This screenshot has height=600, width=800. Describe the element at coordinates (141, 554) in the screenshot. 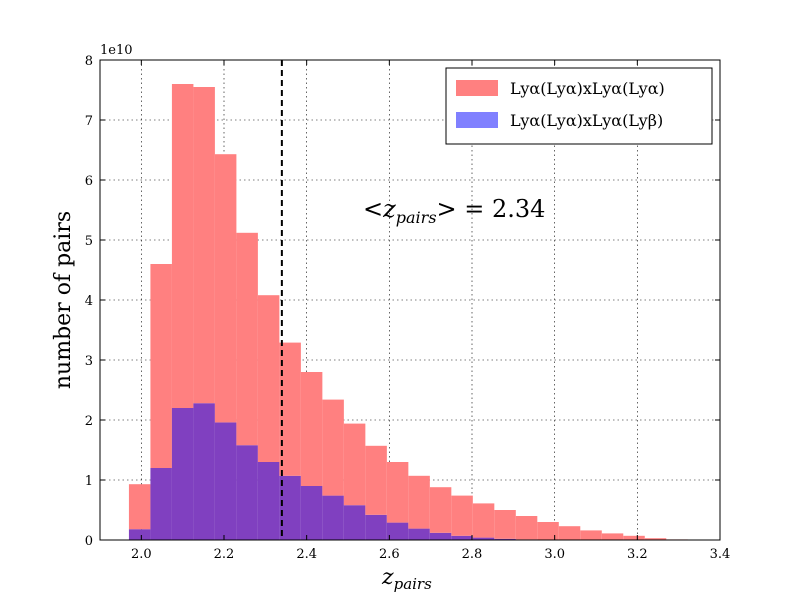

I see `x-tick-label: 2.0` at that location.